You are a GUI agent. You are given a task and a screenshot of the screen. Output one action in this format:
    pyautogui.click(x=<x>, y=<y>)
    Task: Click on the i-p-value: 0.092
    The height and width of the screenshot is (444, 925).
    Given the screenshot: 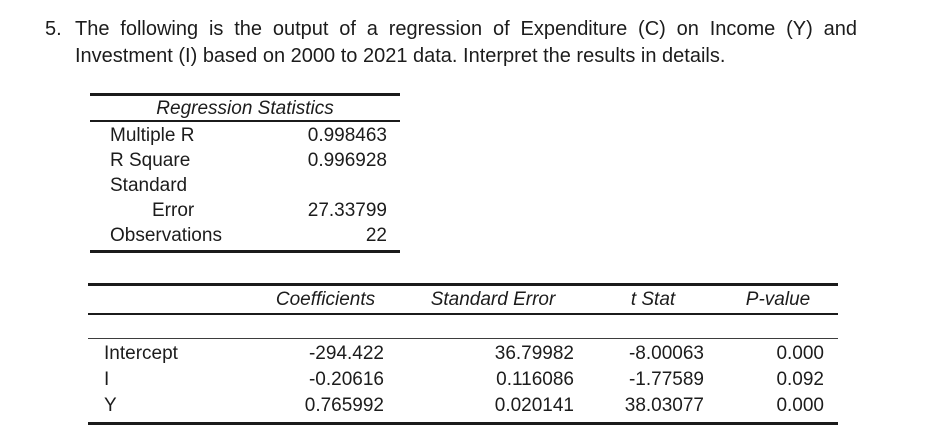 What is the action you would take?
    pyautogui.click(x=800, y=379)
    